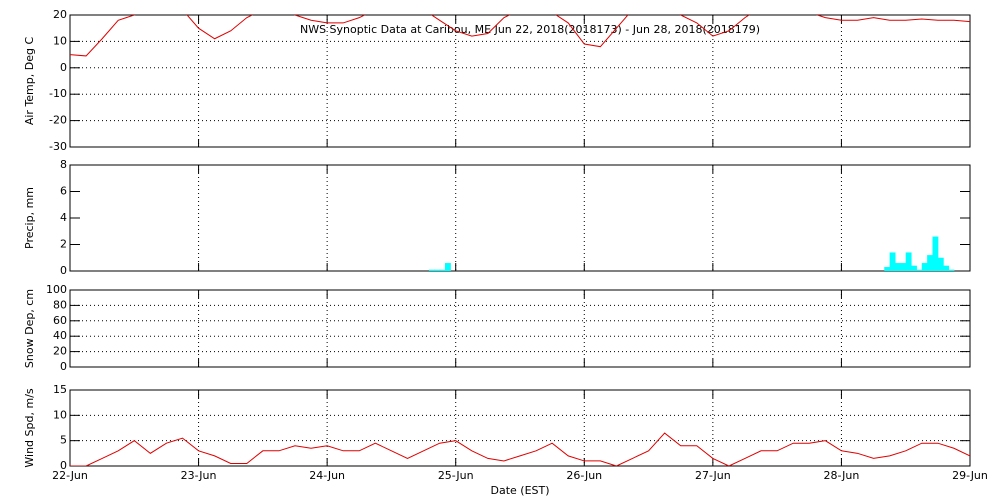 This screenshot has width=1000, height=500. I want to click on y-tick-label: 80, so click(60, 304).